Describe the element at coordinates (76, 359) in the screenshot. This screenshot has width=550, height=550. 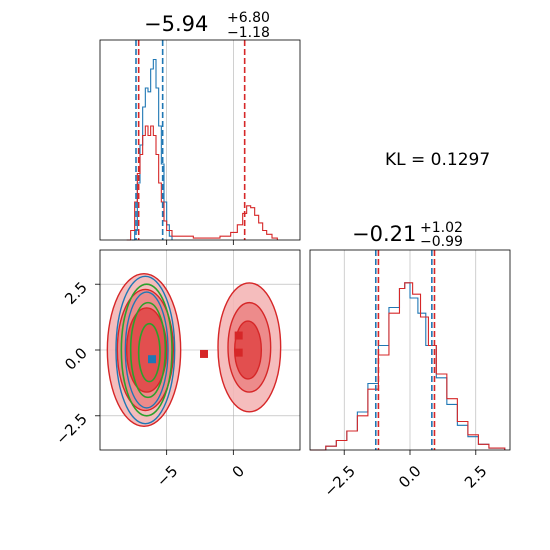
I see `y-tick-label: 0.0` at that location.